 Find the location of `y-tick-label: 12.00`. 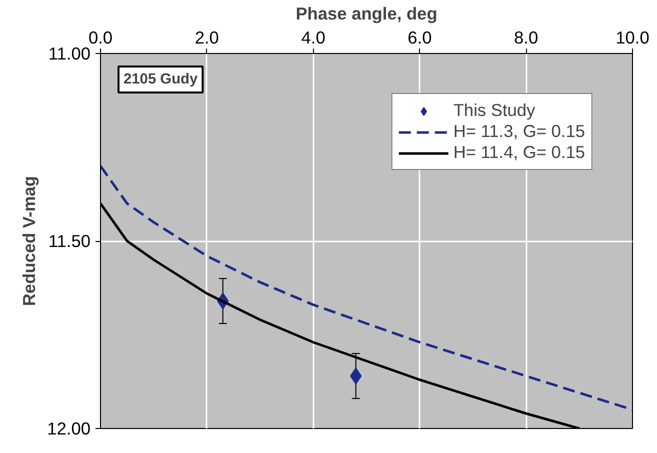

y-tick-label: 12.00 is located at coordinates (69, 428).